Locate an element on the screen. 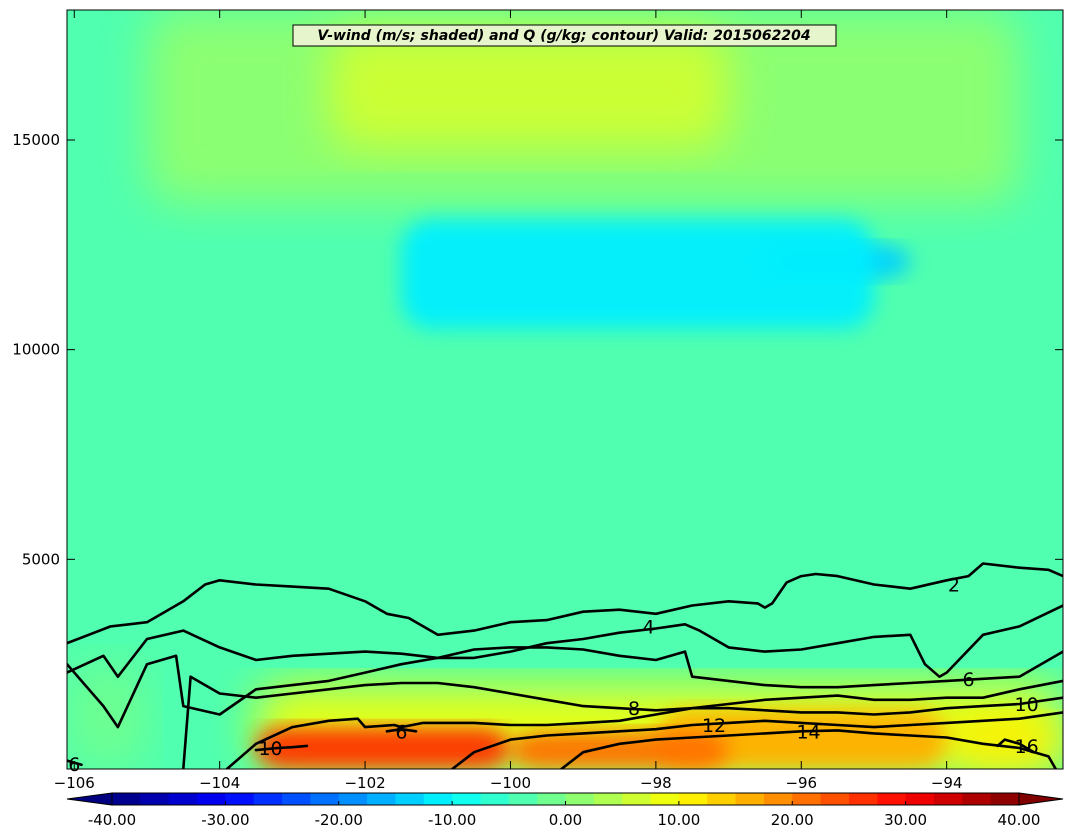 Image resolution: width=1073 pixels, height=838 pixels. y-tick-label: 10000 is located at coordinates (36, 350).